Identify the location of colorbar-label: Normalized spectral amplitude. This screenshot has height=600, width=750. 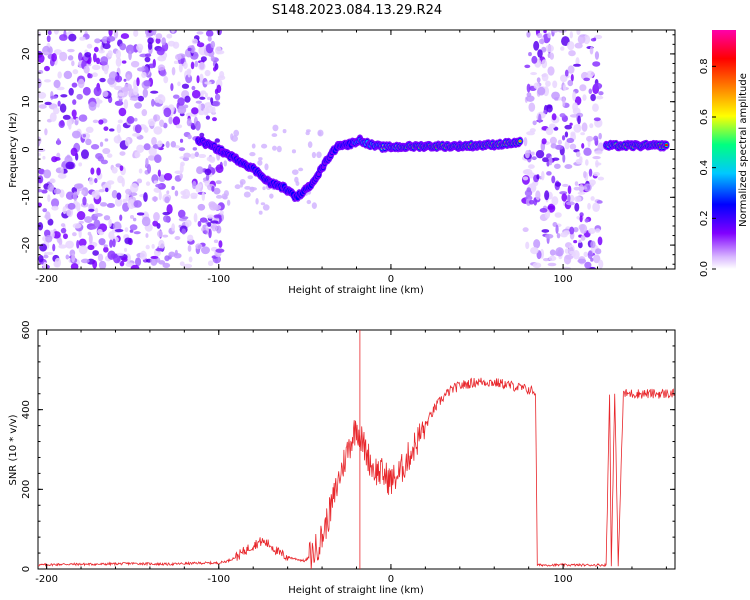
(743, 150).